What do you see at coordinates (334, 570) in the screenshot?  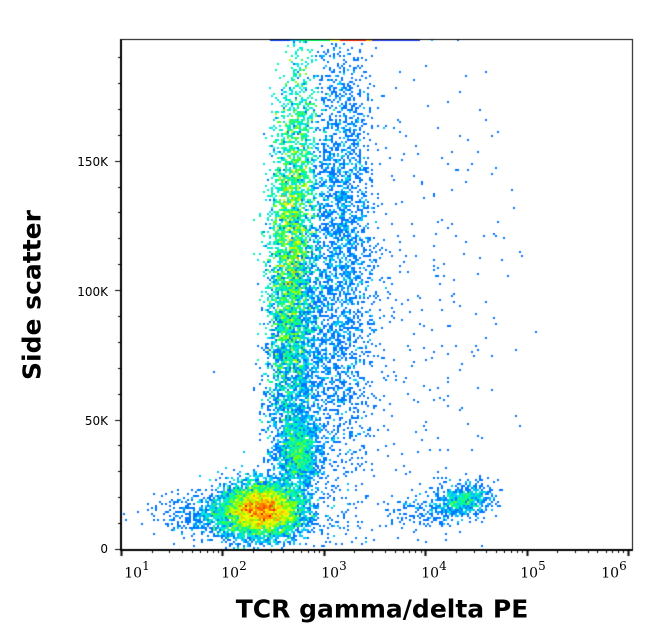 I see `x-tick-label-10e3: 10³` at bounding box center [334, 570].